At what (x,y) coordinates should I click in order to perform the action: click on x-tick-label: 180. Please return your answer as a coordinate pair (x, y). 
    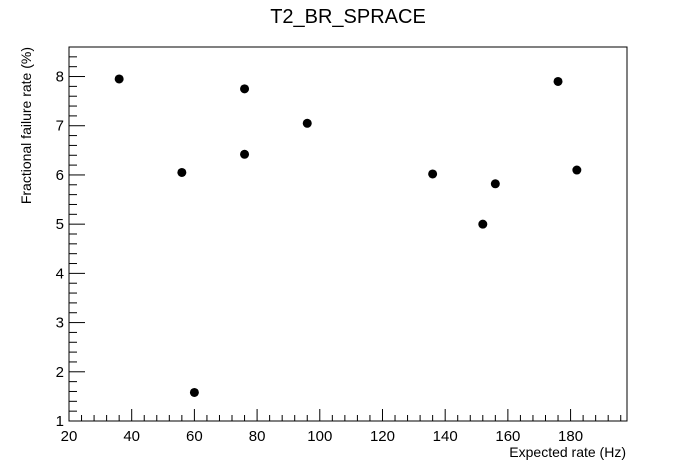
    Looking at the image, I should click on (570, 436).